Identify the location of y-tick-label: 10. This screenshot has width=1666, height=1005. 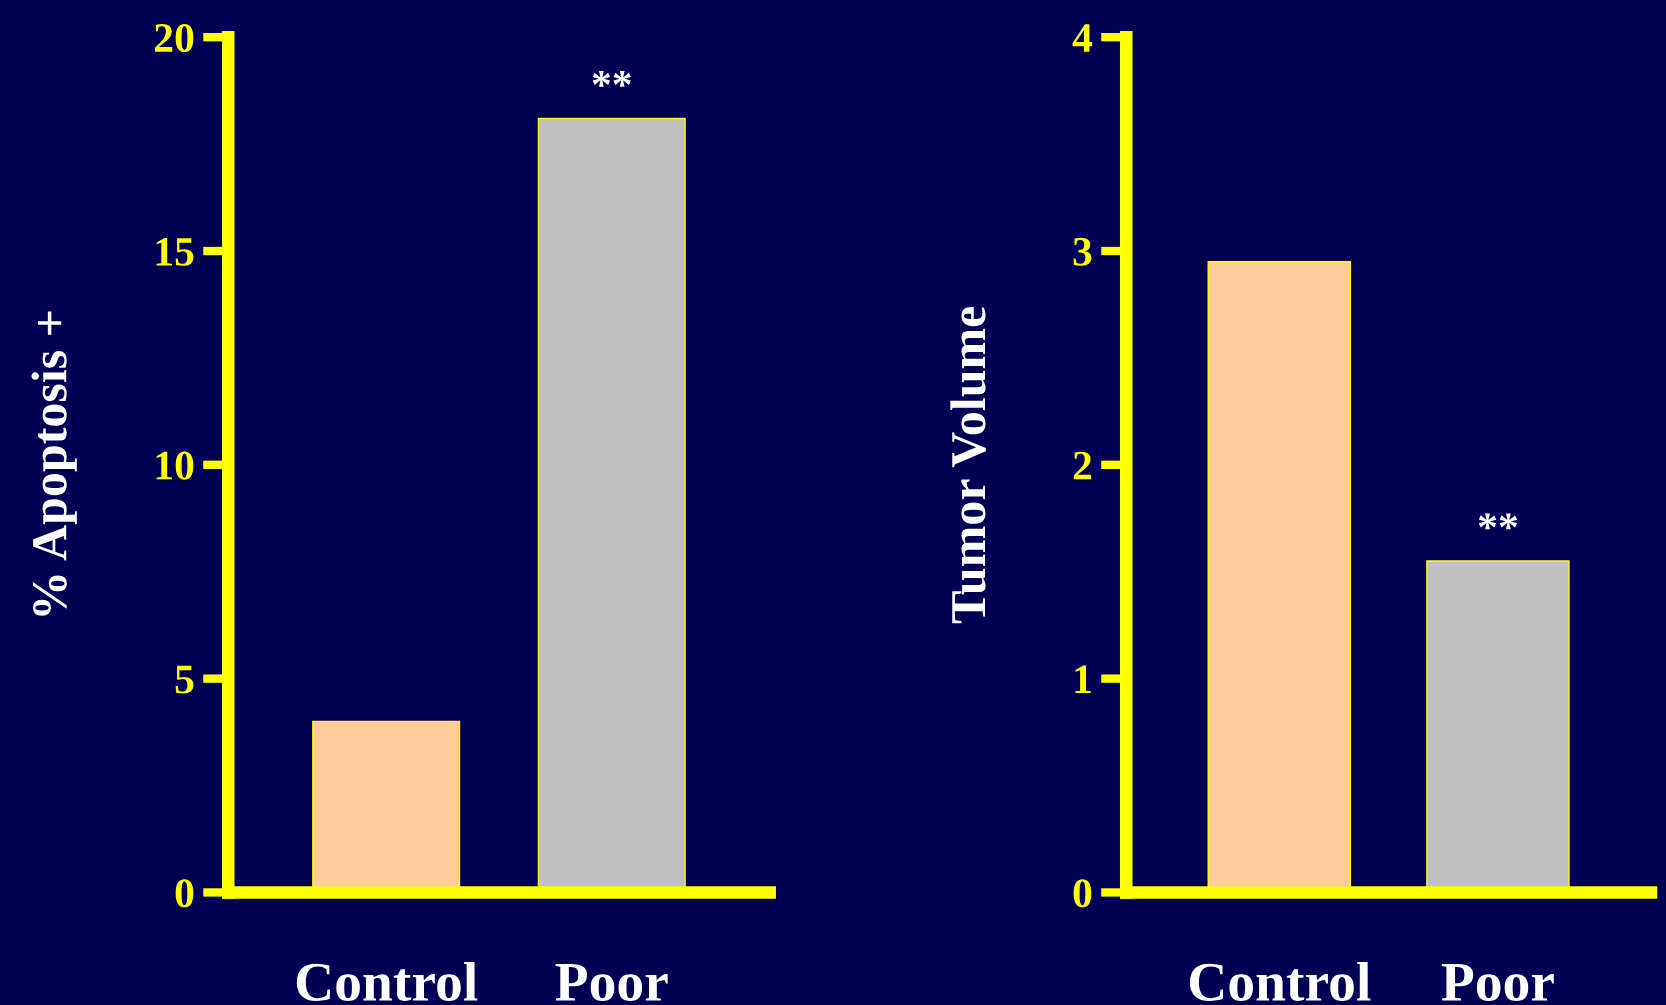
(175, 465).